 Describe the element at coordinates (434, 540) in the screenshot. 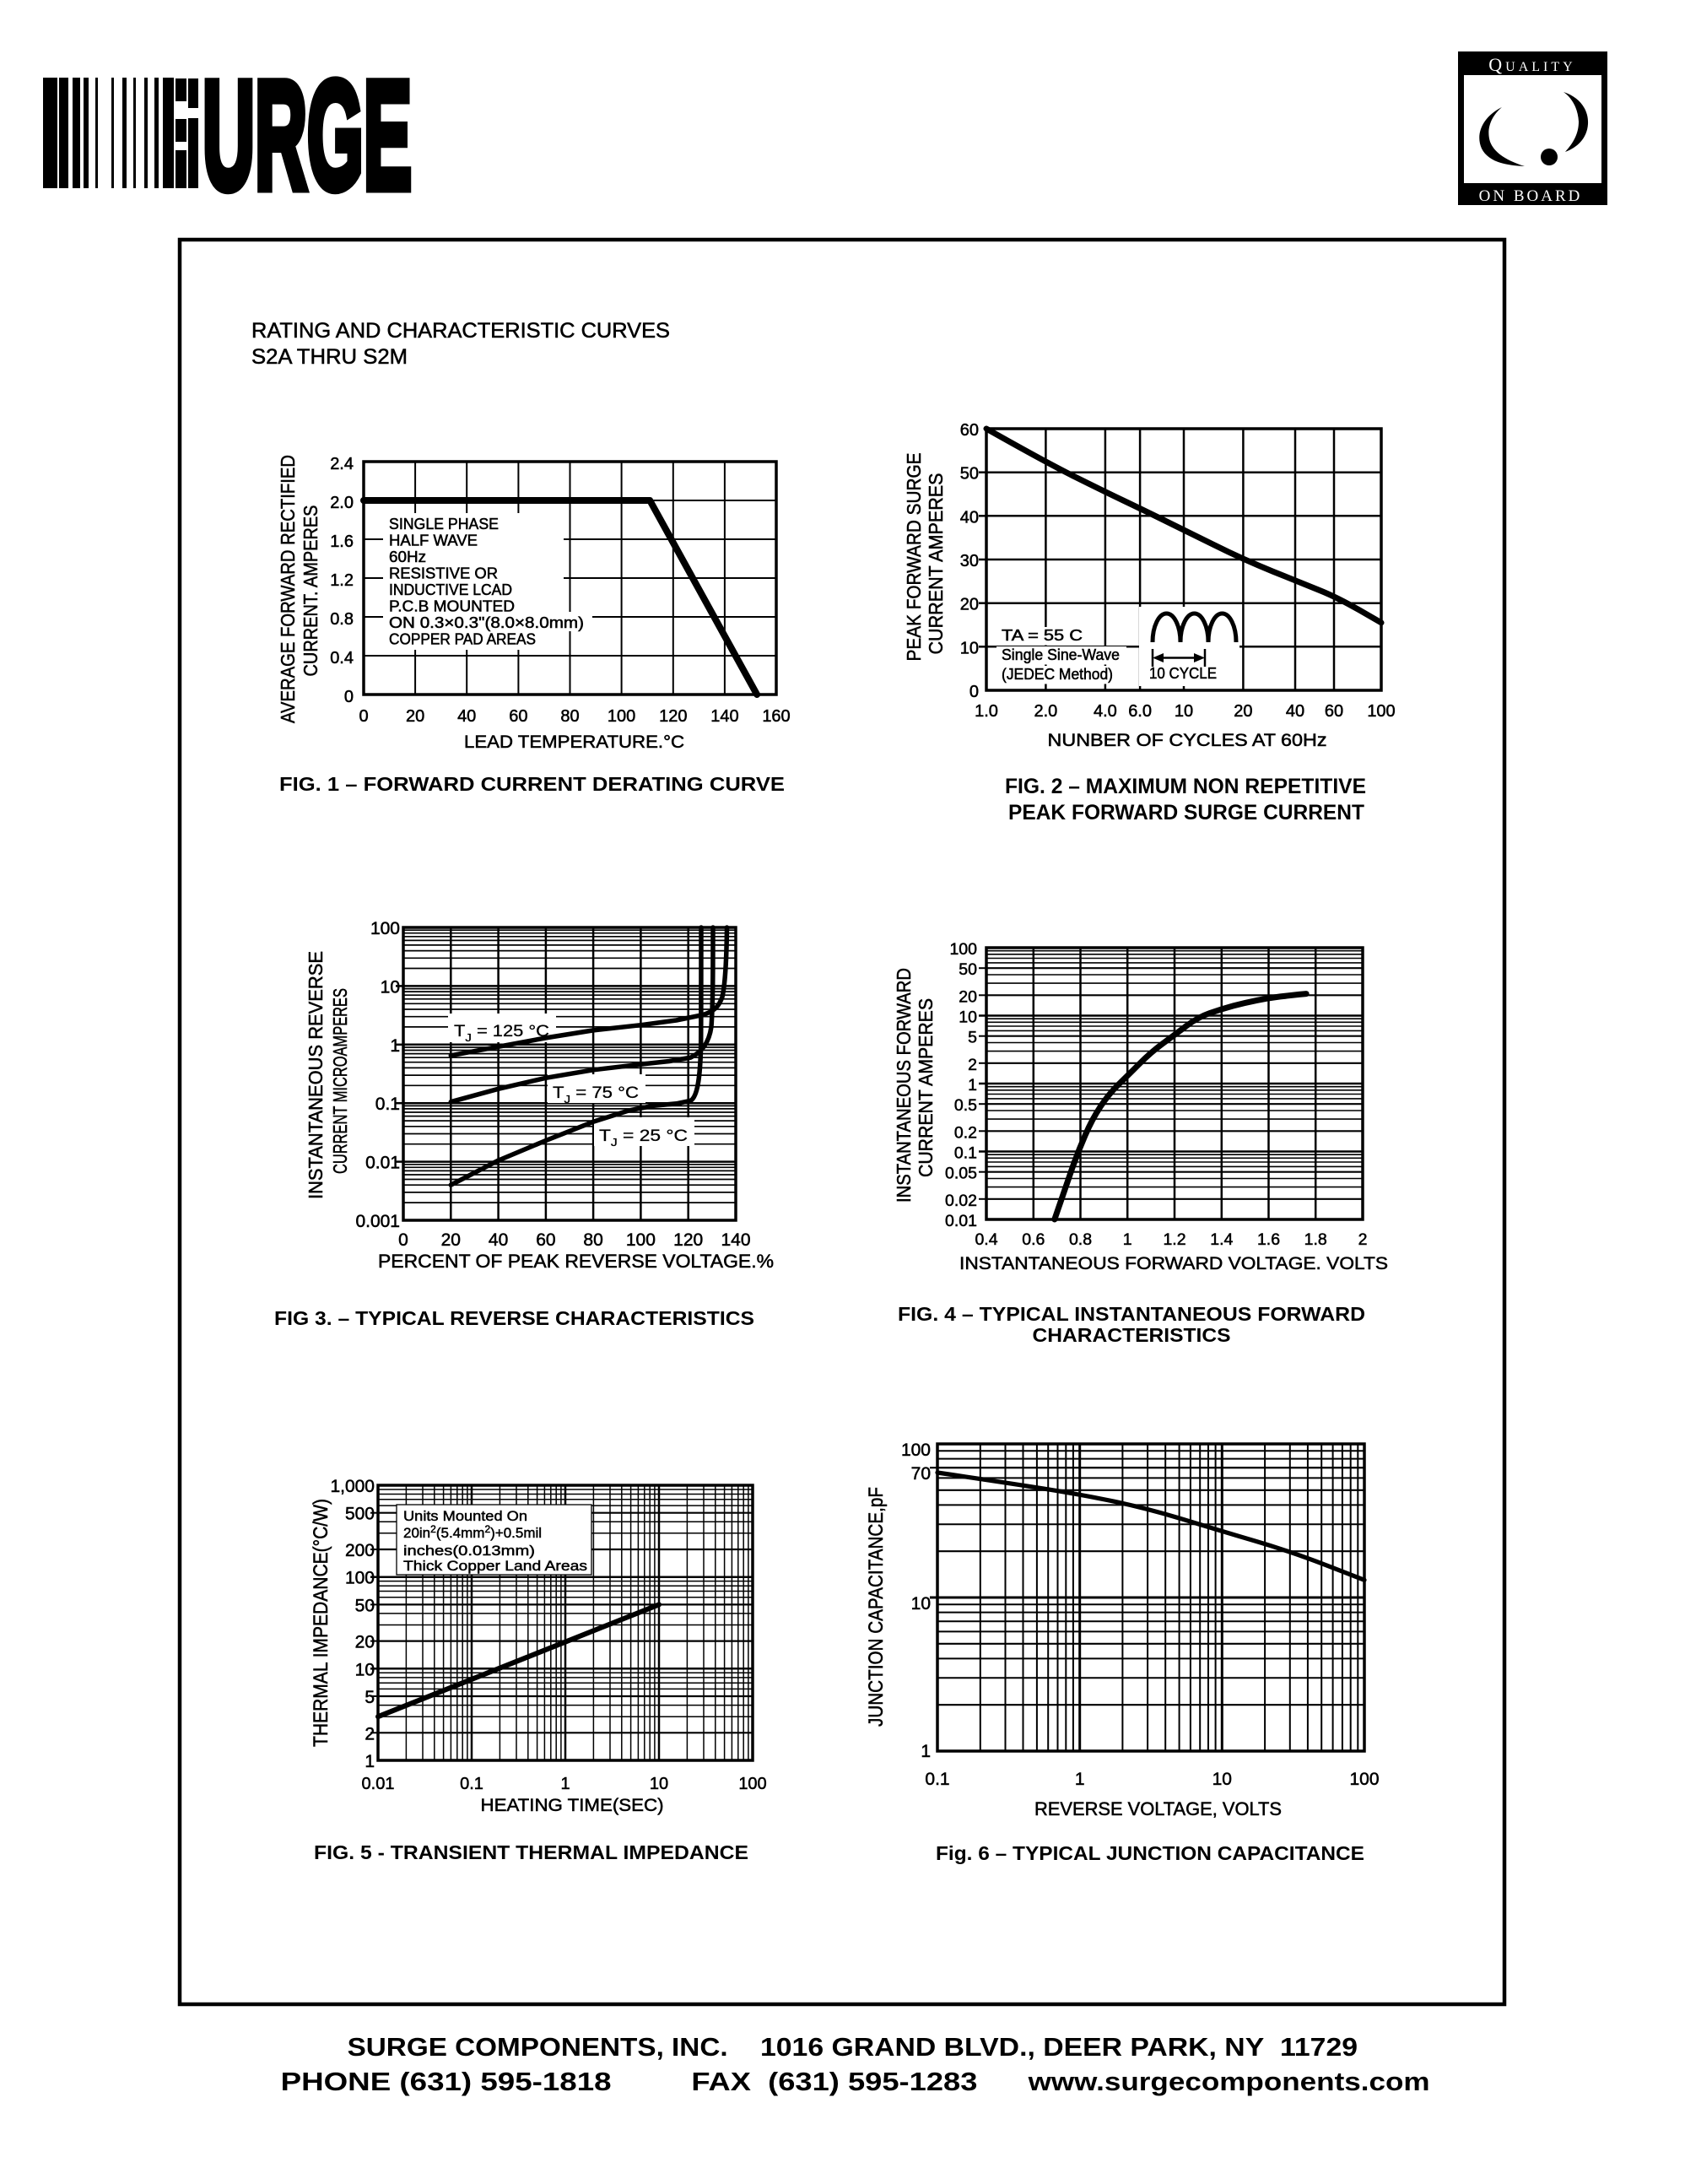

I see `svg-text: HALF WAVE` at that location.